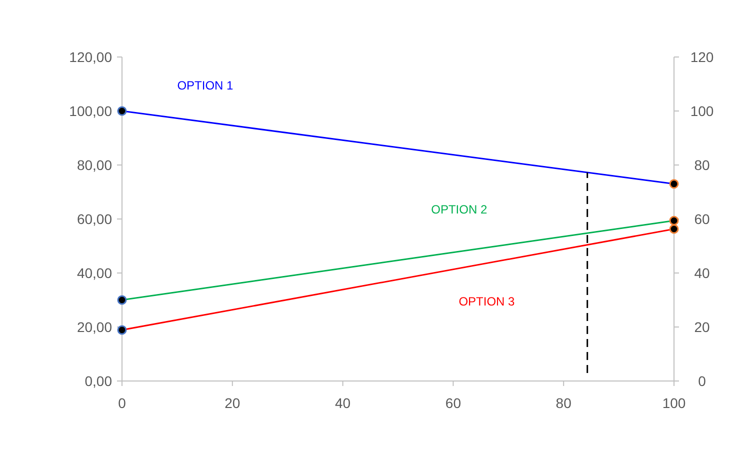 Image resolution: width=753 pixels, height=450 pixels. What do you see at coordinates (702, 218) in the screenshot?
I see `y2-tick-label: 60` at bounding box center [702, 218].